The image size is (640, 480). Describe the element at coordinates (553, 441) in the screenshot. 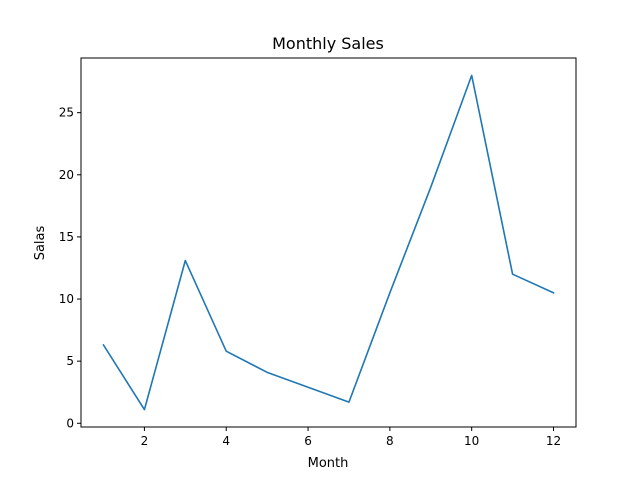

I see `x-tick-label: 12` at that location.